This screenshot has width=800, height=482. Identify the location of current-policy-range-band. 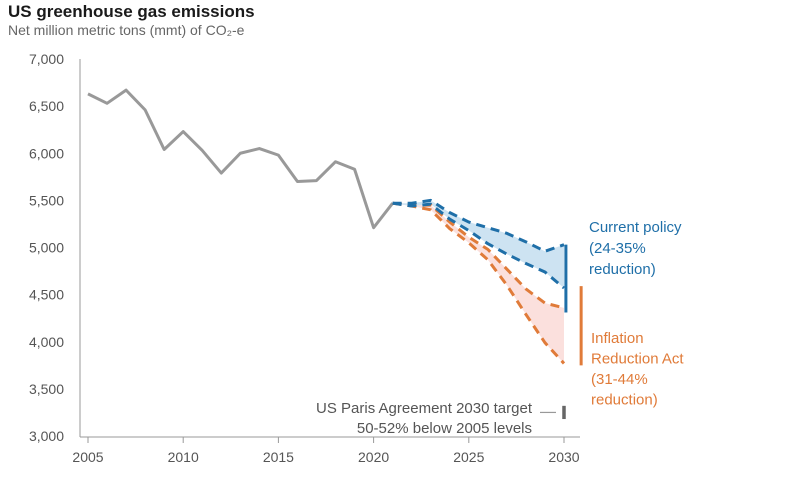
(478, 244).